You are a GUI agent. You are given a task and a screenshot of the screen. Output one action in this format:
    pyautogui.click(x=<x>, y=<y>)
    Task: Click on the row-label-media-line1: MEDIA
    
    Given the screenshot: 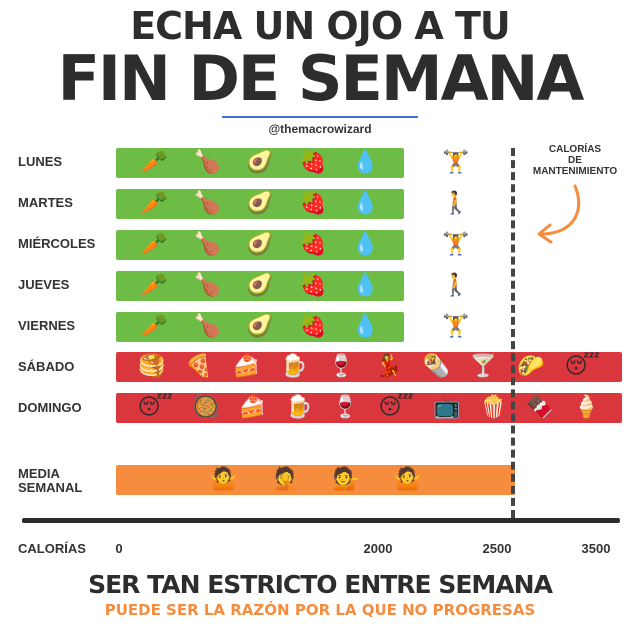 What is the action you would take?
    pyautogui.click(x=39, y=473)
    